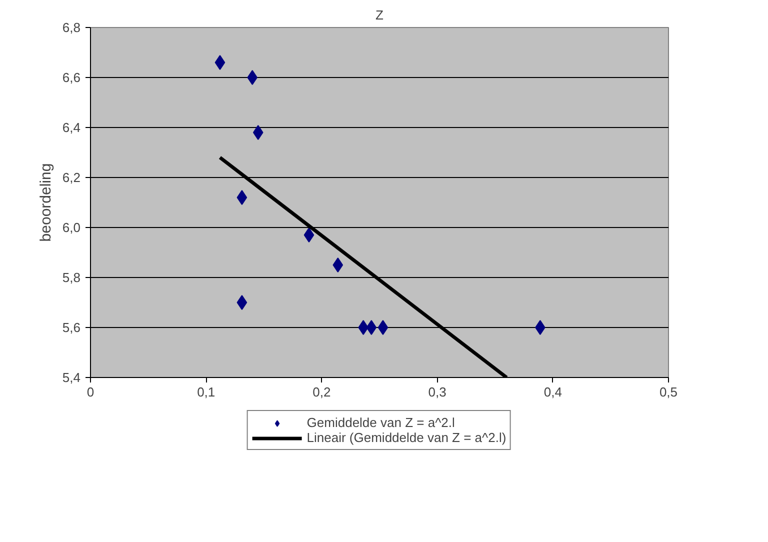 The image size is (768, 542). What do you see at coordinates (71, 77) in the screenshot?
I see `y-tick-label: 6,6` at bounding box center [71, 77].